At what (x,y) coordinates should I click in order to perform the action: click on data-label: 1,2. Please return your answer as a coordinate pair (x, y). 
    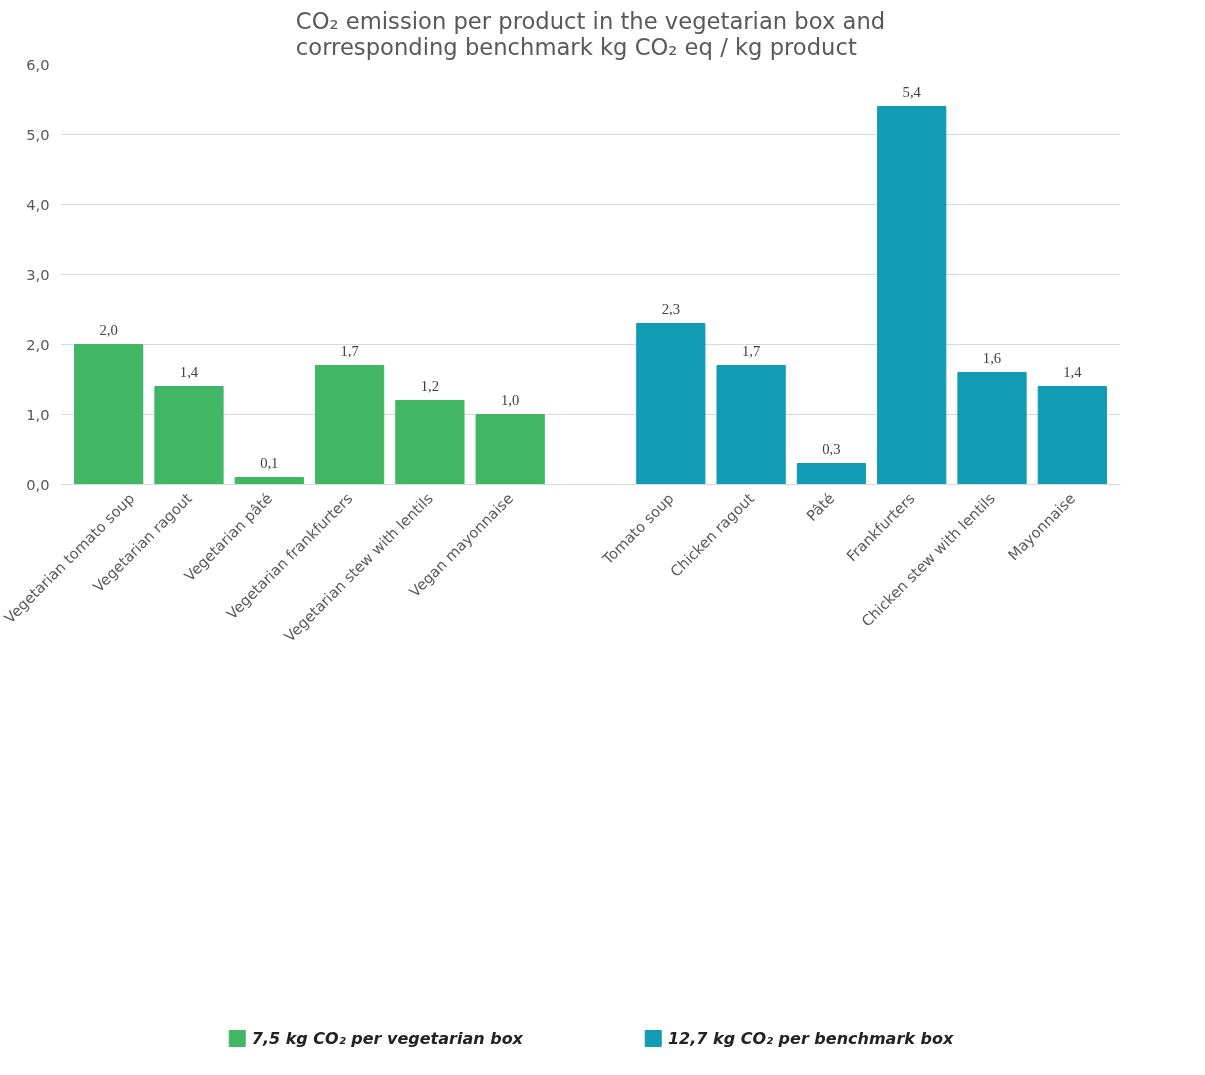
    Looking at the image, I should click on (430, 385).